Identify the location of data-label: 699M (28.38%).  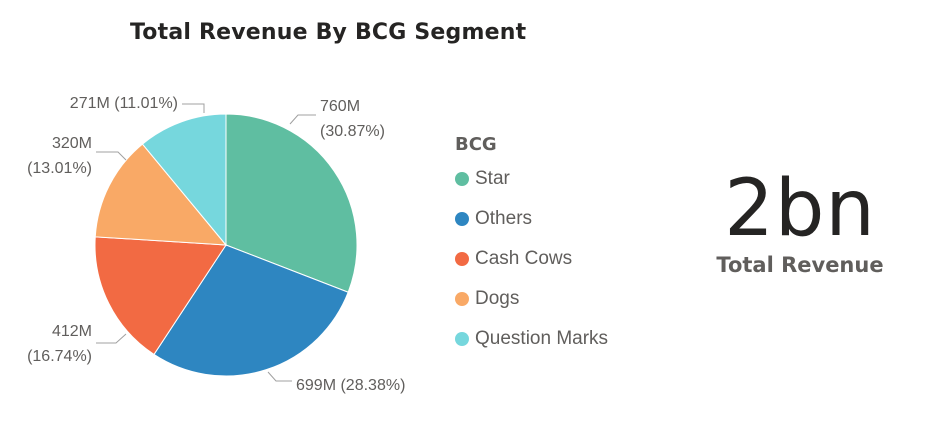
(350, 385).